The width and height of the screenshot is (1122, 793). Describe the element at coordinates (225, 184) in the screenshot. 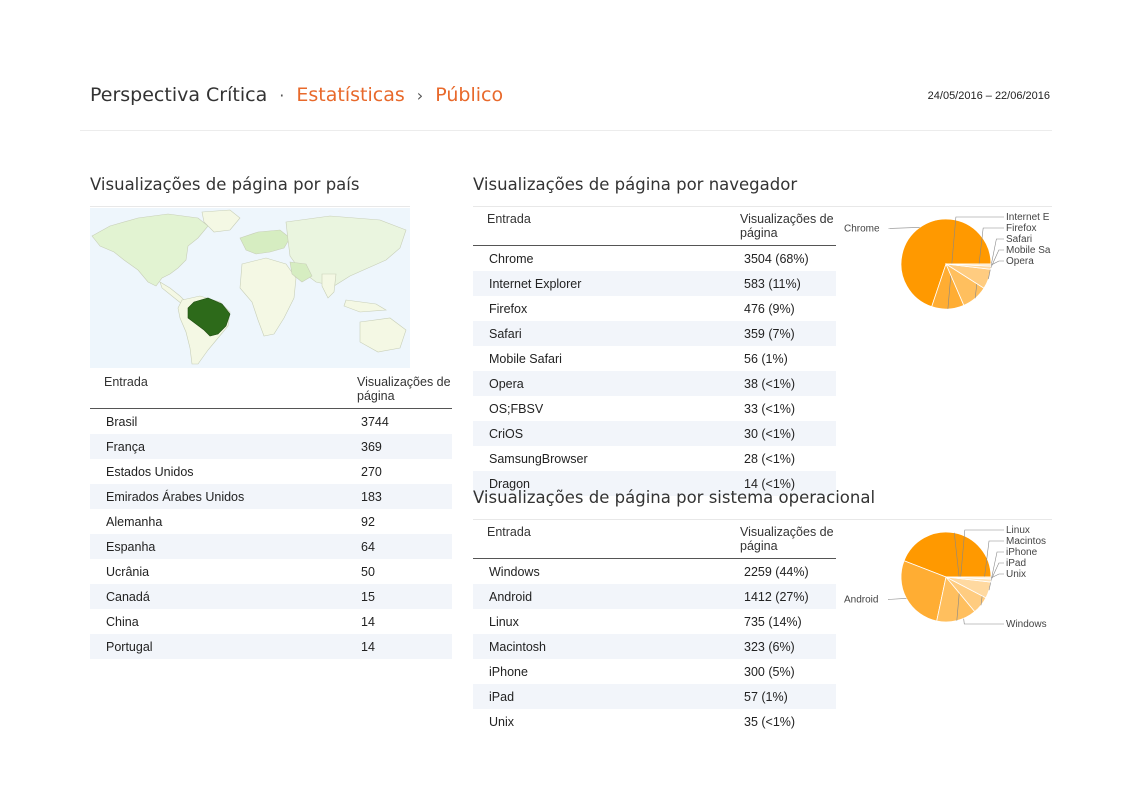

I see `country-section-title: Visualizações de página por país` at that location.